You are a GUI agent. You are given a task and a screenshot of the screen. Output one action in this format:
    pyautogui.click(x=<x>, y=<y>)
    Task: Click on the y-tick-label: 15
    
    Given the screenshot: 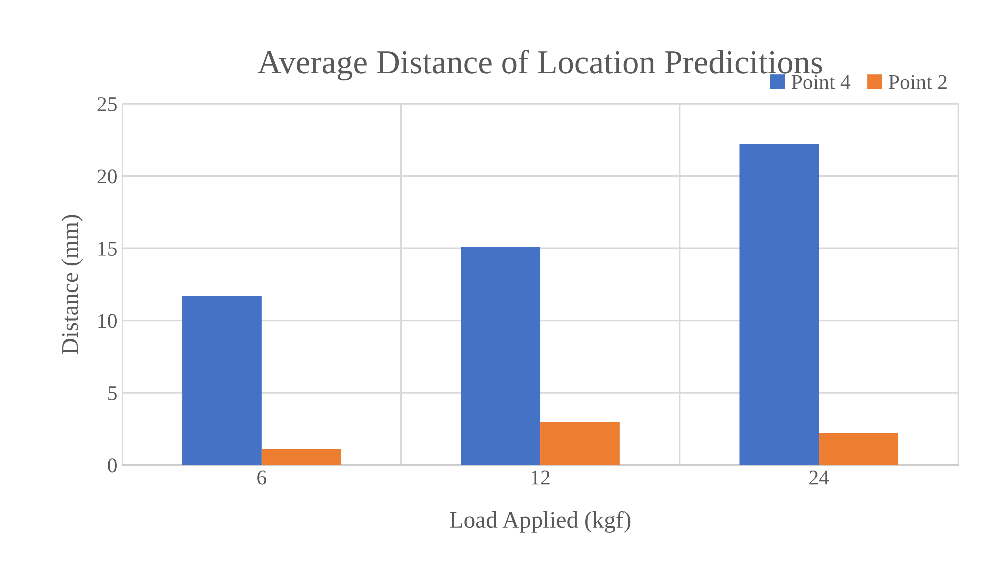 What is the action you would take?
    pyautogui.click(x=107, y=249)
    